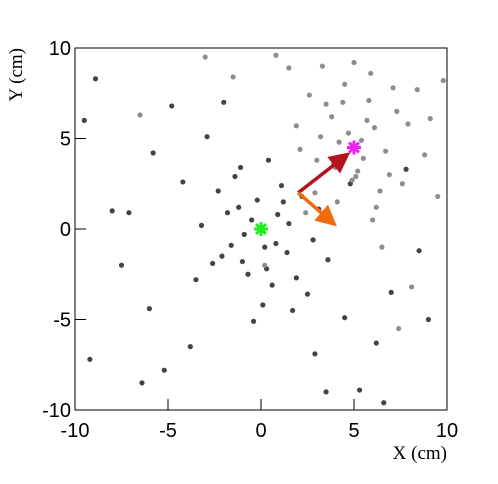 This screenshot has height=484, width=498. I want to click on x-tick-label: -5, so click(168, 431).